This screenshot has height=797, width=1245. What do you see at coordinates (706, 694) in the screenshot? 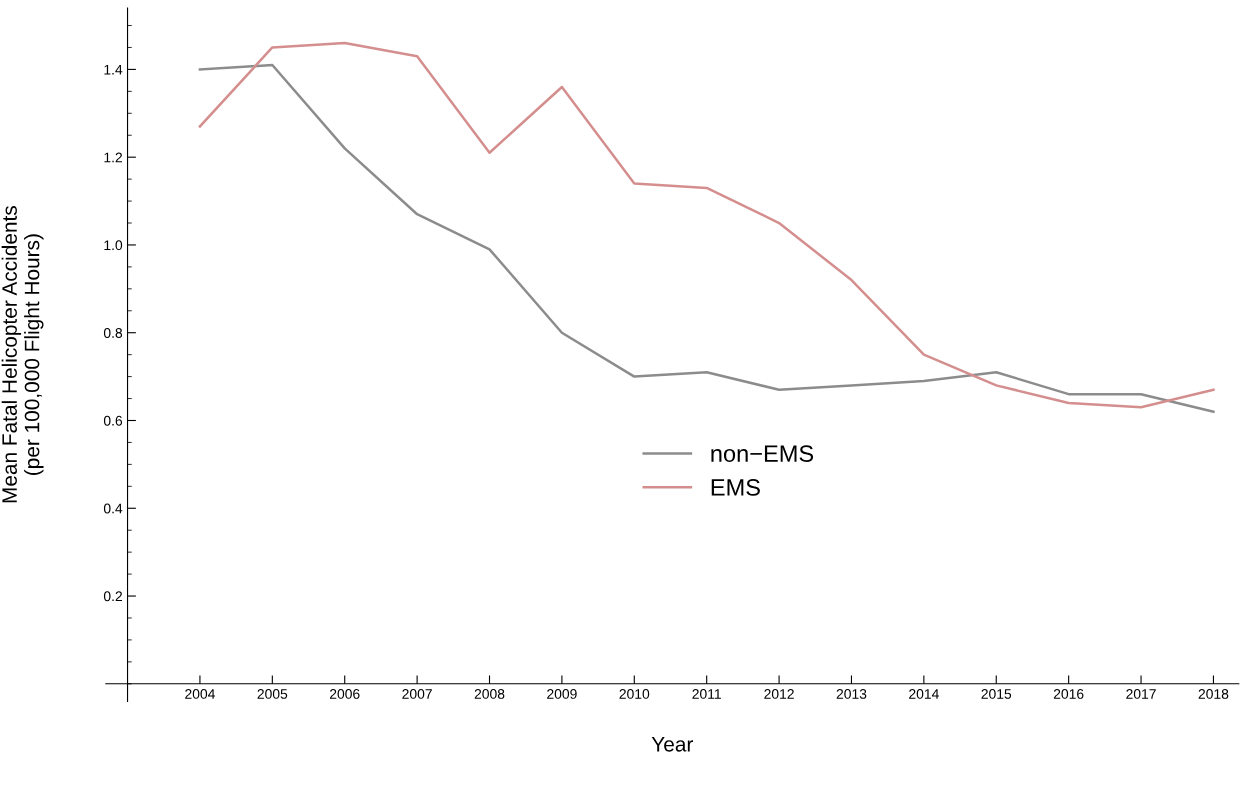
I see `x-tick-label: 2011` at bounding box center [706, 694].